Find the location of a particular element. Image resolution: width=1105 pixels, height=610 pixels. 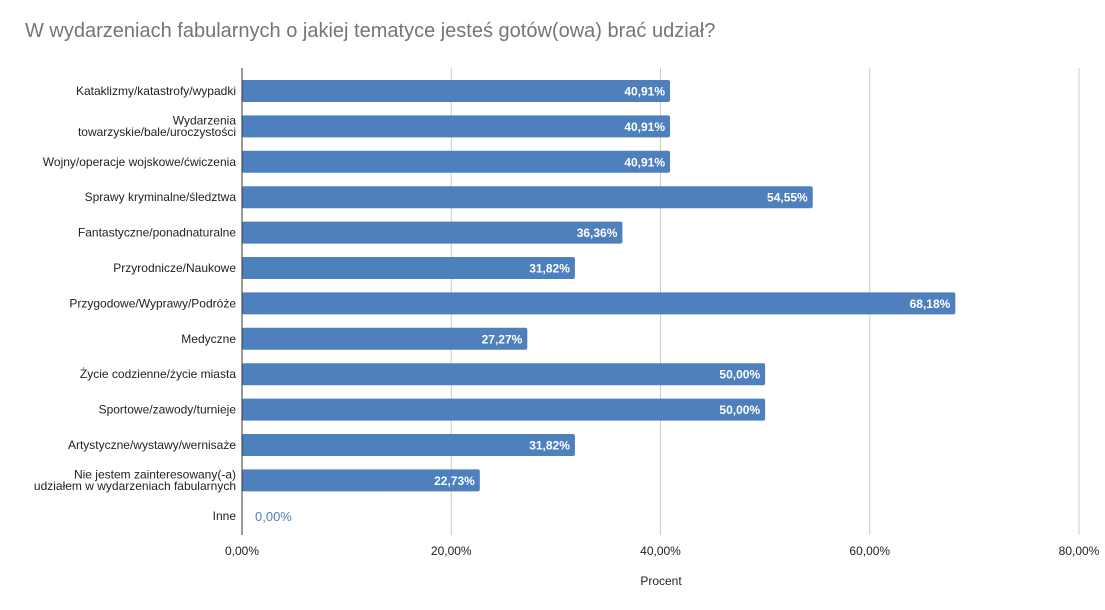

category-label: Medyczne is located at coordinates (208, 339).